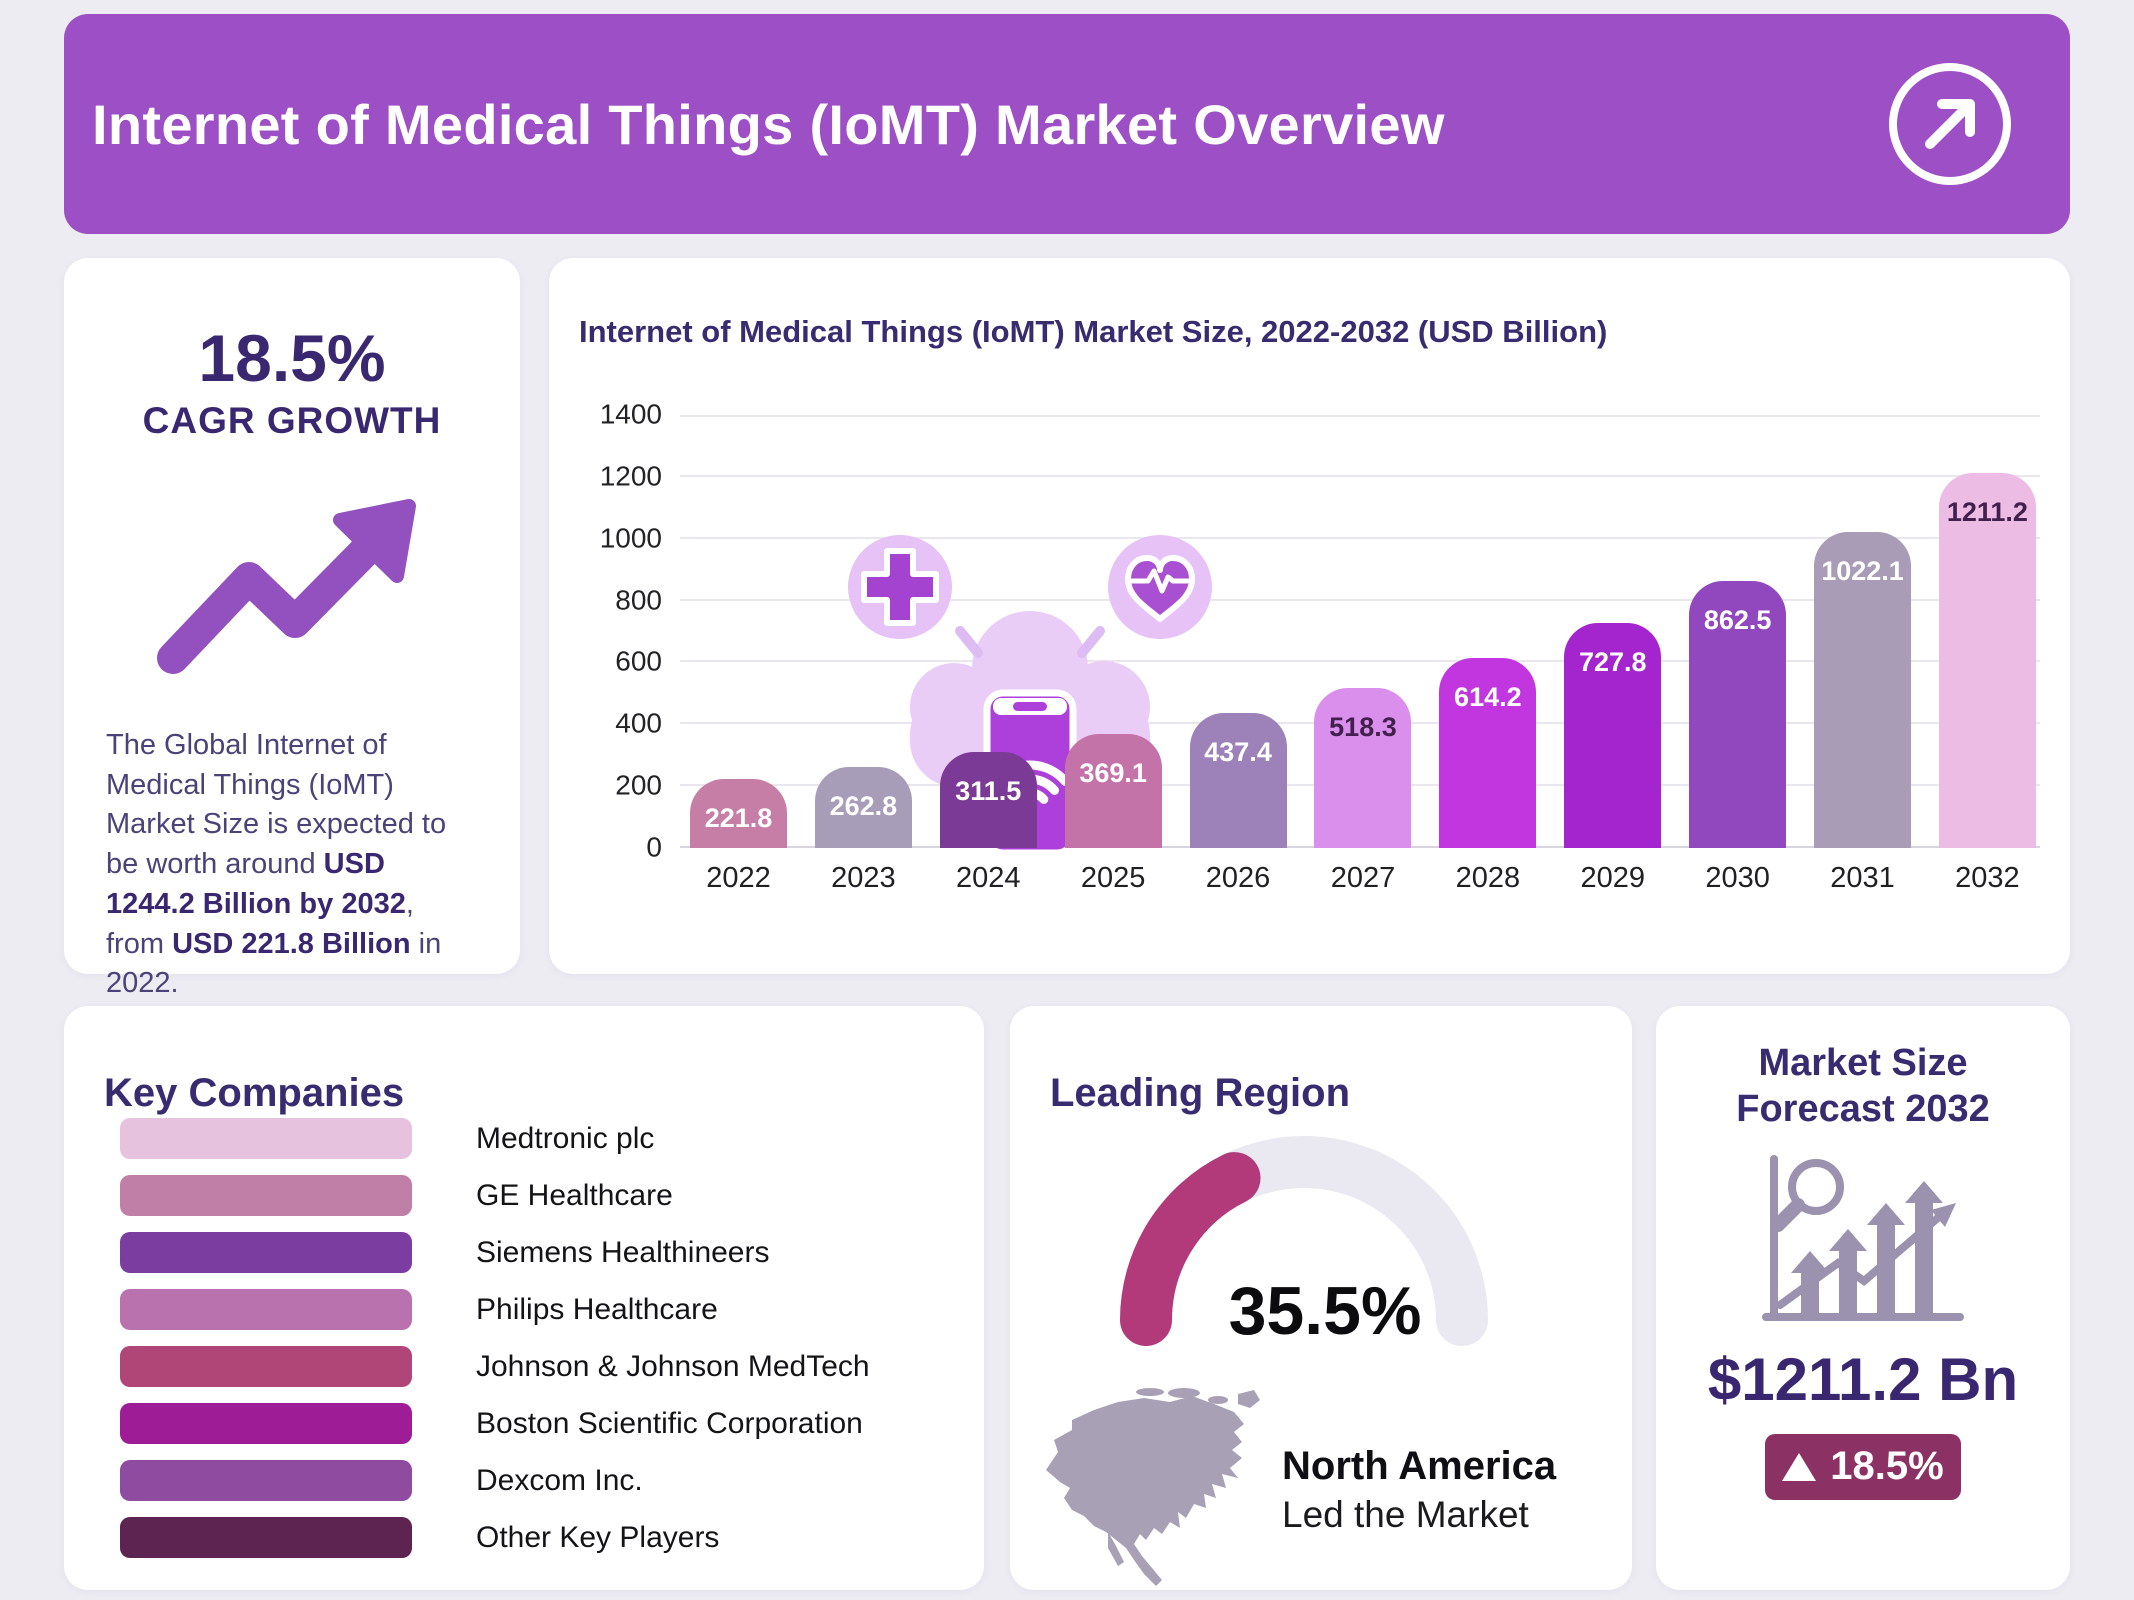 Image resolution: width=2134 pixels, height=1600 pixels. What do you see at coordinates (256, 884) in the screenshot?
I see `cagr-description-segment: USD 1244.2 Billion by 2032` at bounding box center [256, 884].